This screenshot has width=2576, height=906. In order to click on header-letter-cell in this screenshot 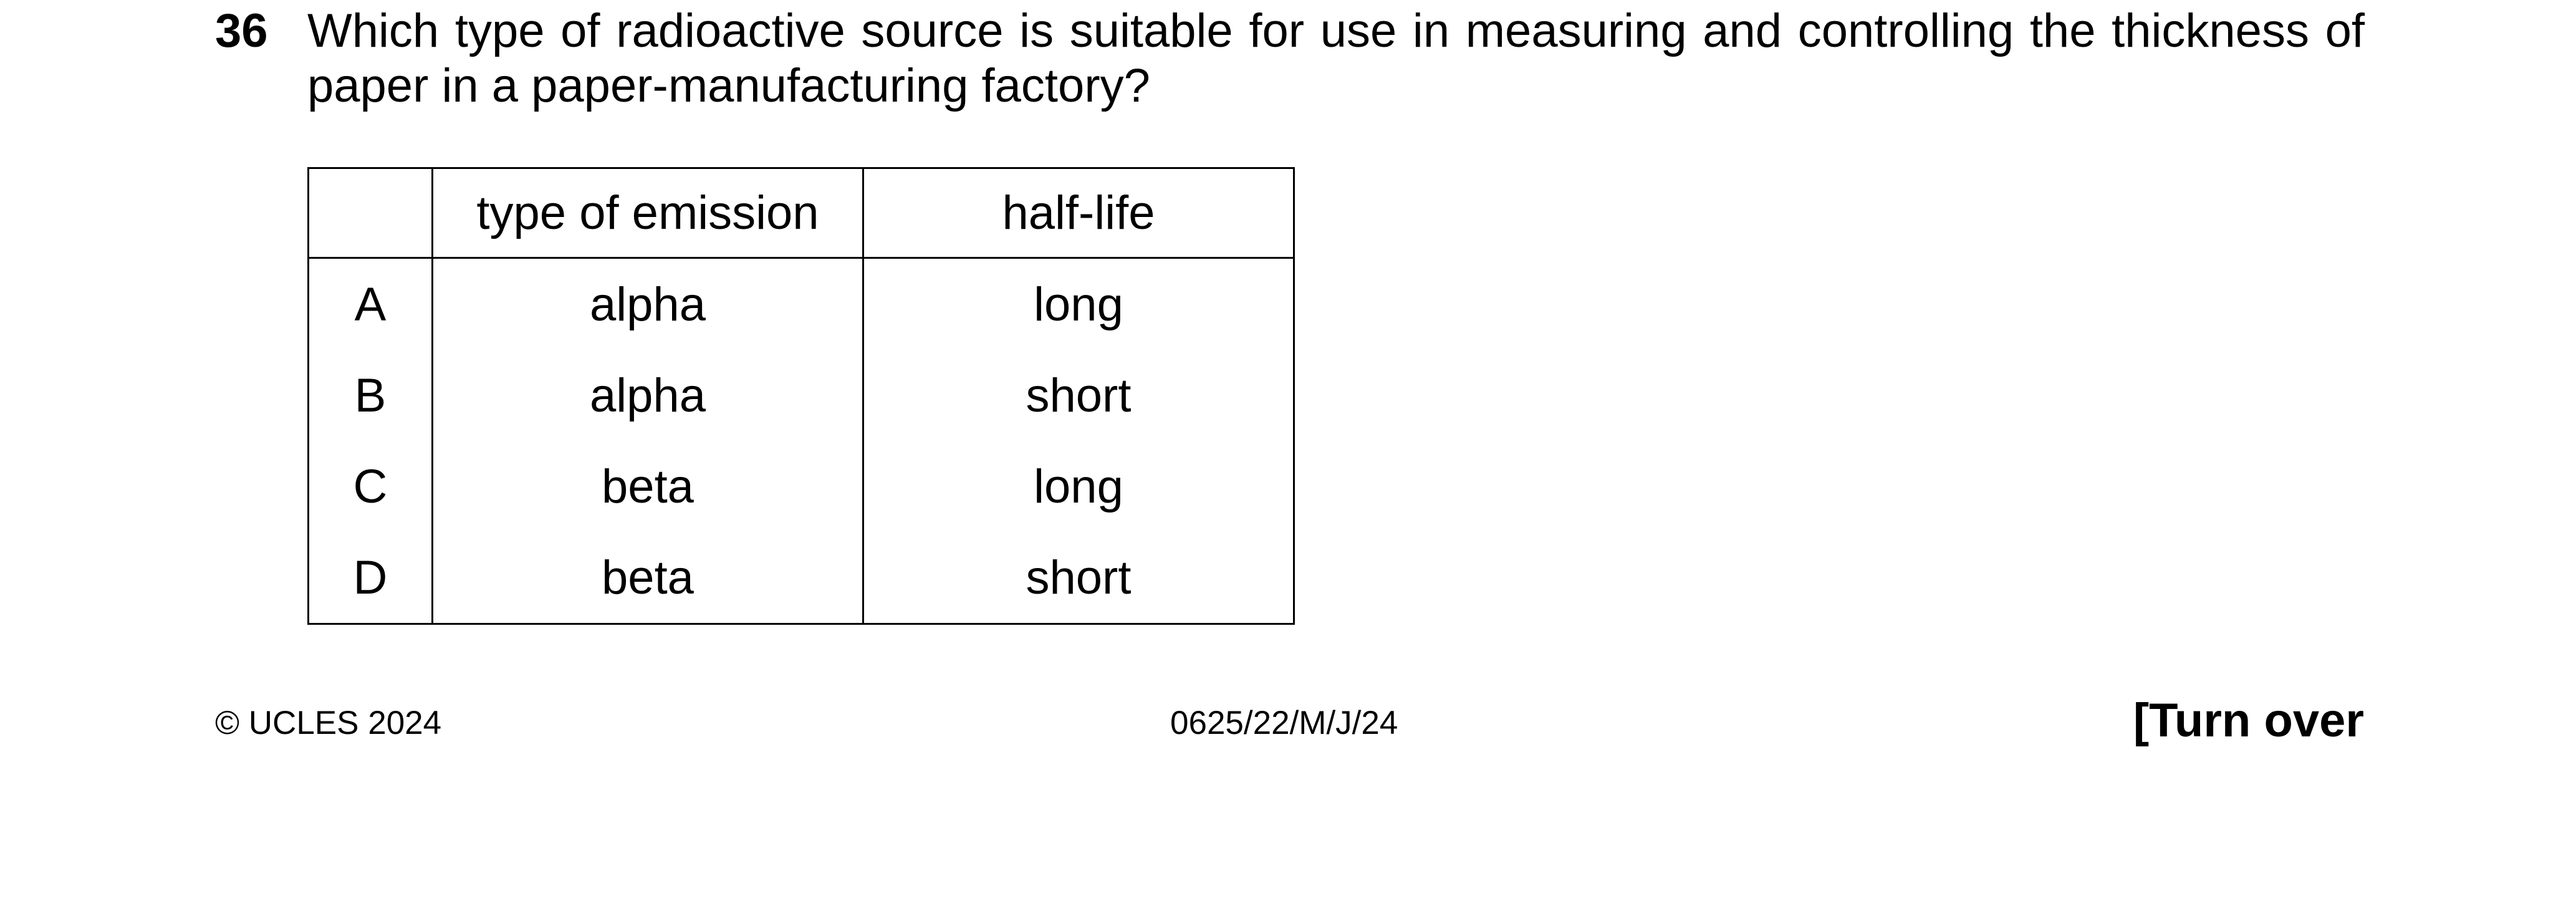, I will do `click(370, 213)`.